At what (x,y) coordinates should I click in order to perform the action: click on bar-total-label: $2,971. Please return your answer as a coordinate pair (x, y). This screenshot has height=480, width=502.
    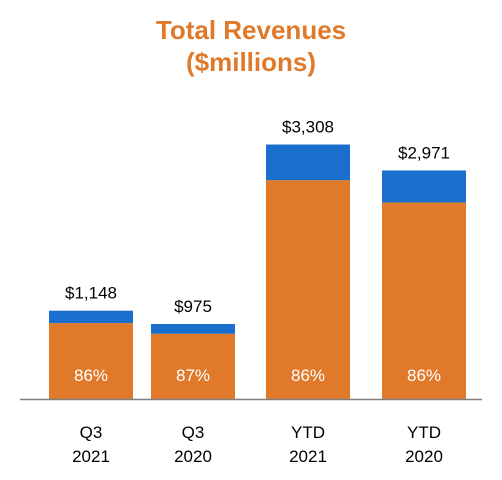
    Looking at the image, I should click on (424, 152).